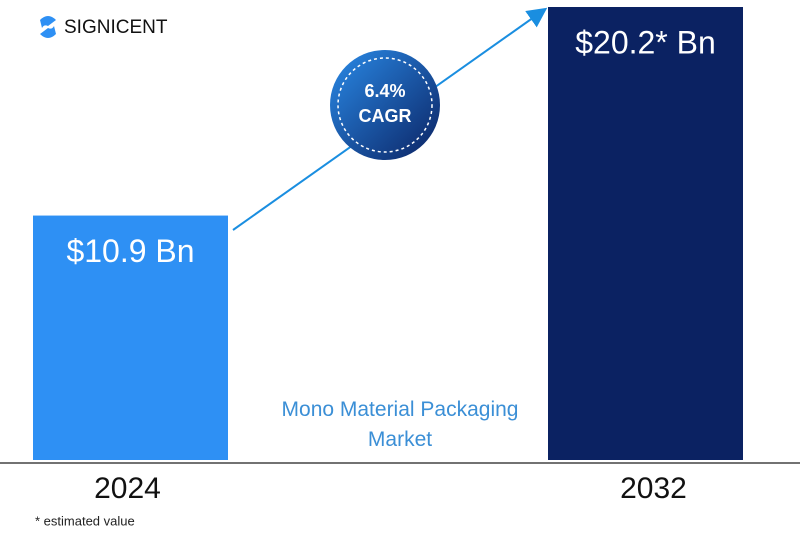  What do you see at coordinates (645, 42) in the screenshot?
I see `value-label: $20.2* Bn` at bounding box center [645, 42].